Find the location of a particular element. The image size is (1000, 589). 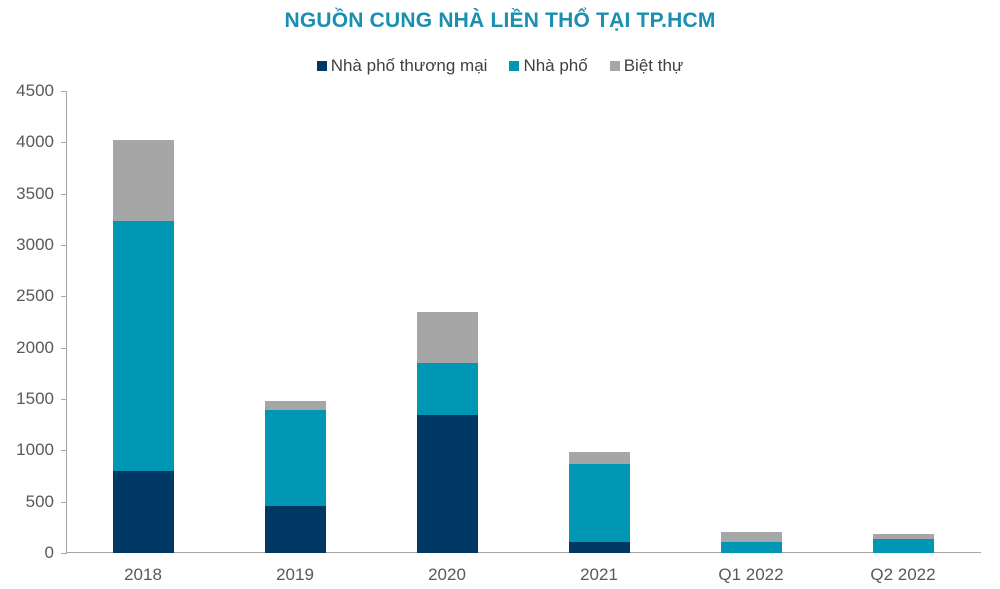

x-tick-label: Q2 2022 is located at coordinates (903, 574).